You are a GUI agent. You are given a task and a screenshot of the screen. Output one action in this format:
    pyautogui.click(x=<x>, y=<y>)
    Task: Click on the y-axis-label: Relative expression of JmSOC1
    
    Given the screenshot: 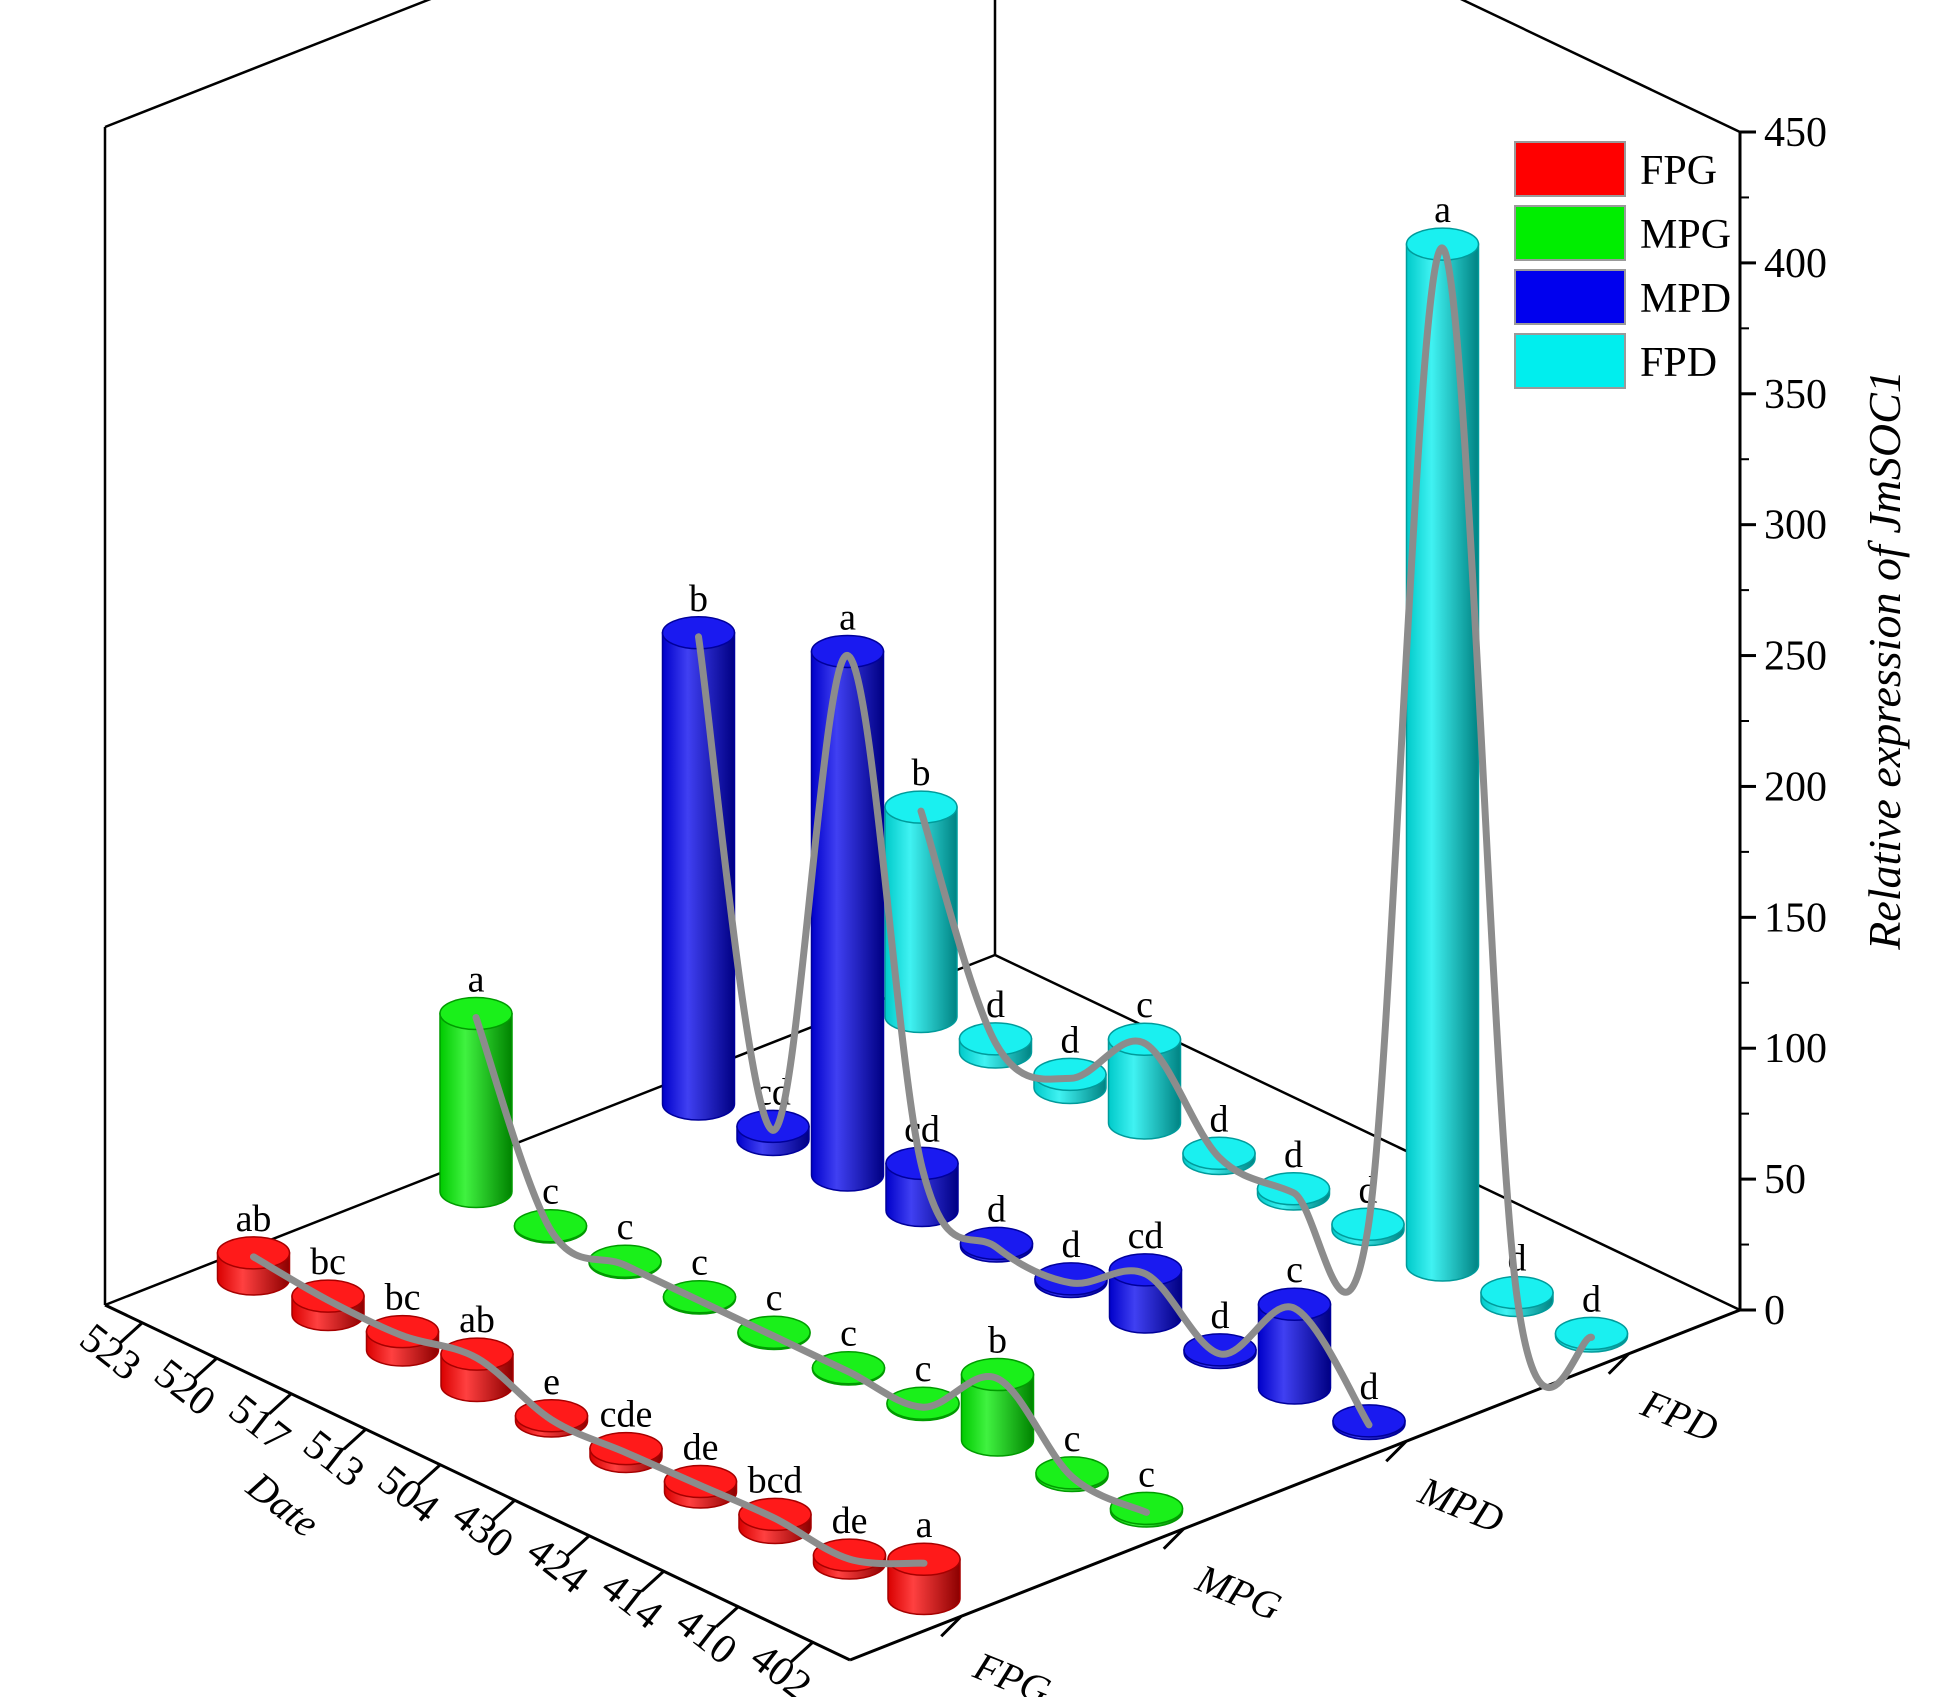 What is the action you would take?
    pyautogui.click(x=1884, y=660)
    